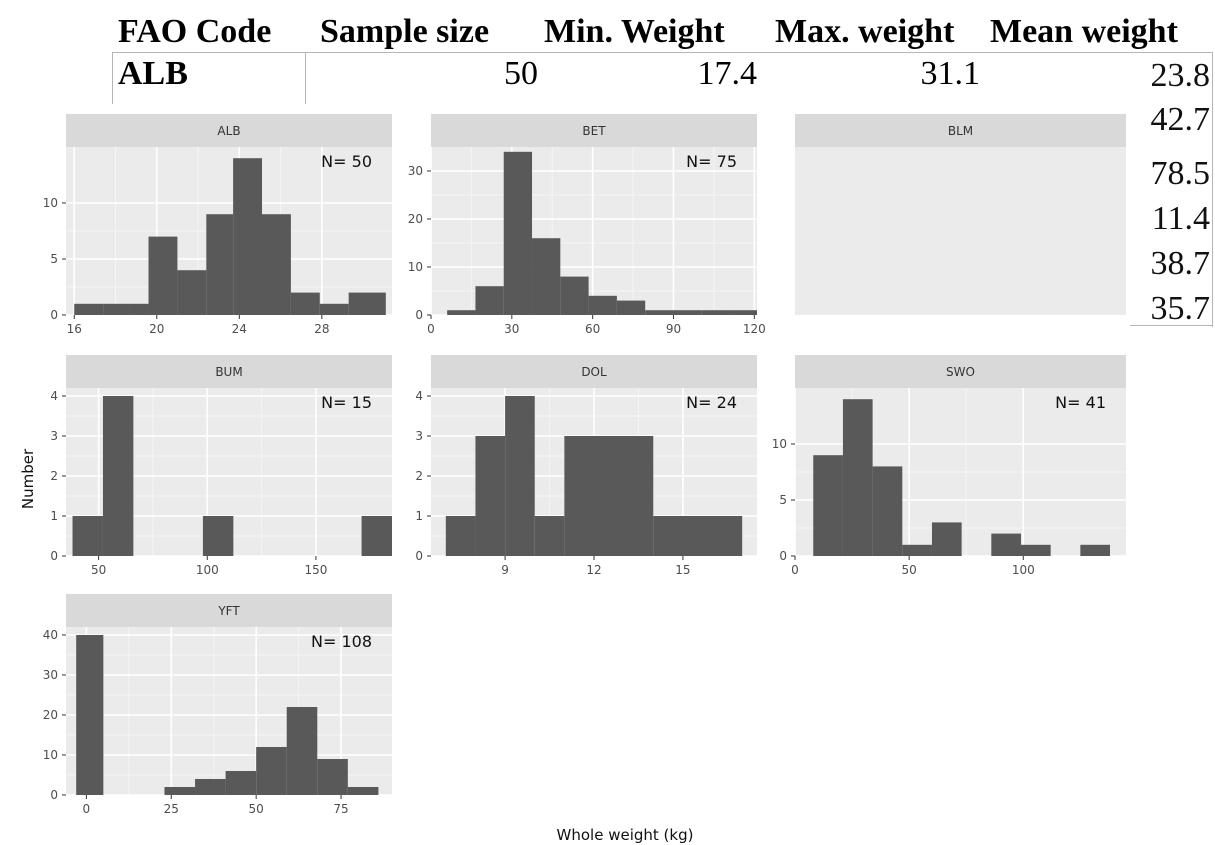 This screenshot has width=1215, height=845. I want to click on x-tick-label: 30, so click(511, 329).